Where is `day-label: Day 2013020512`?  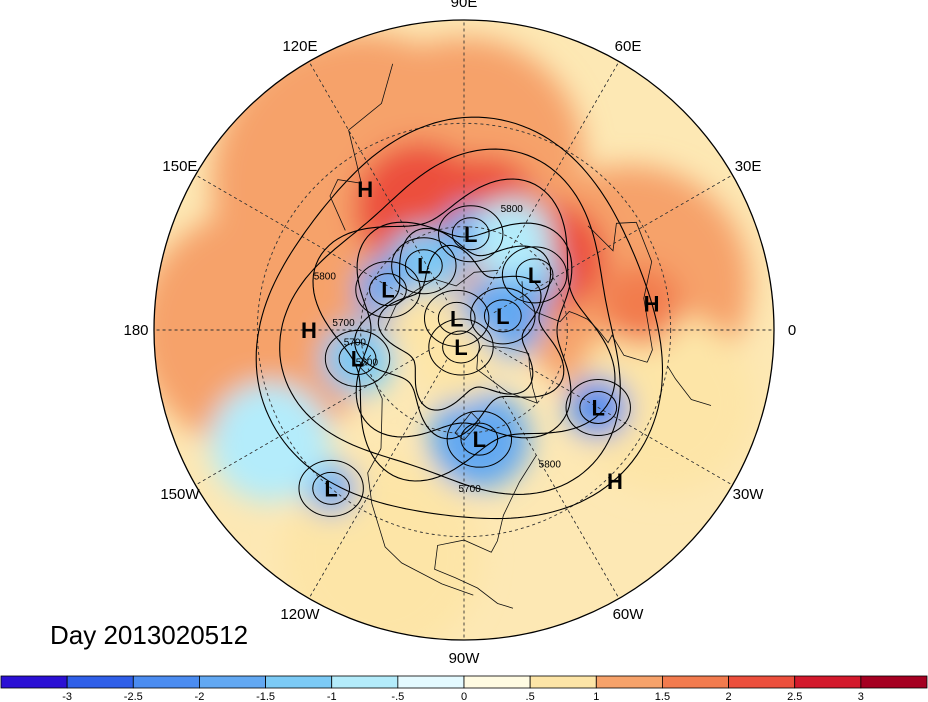 day-label: Day 2013020512 is located at coordinates (149, 635).